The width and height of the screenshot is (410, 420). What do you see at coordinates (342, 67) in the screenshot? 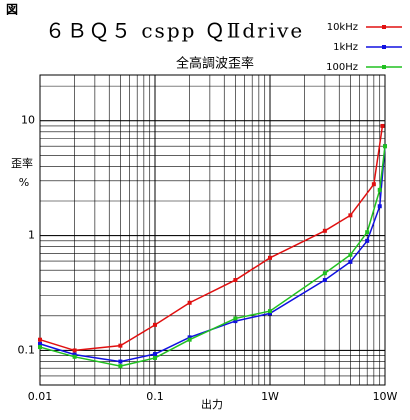
I see `legend-label: 100Hz` at bounding box center [342, 67].